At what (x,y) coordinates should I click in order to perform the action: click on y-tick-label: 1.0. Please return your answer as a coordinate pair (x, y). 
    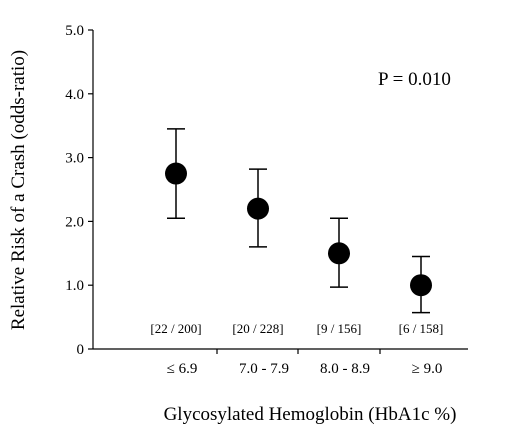
    Looking at the image, I should click on (74, 286).